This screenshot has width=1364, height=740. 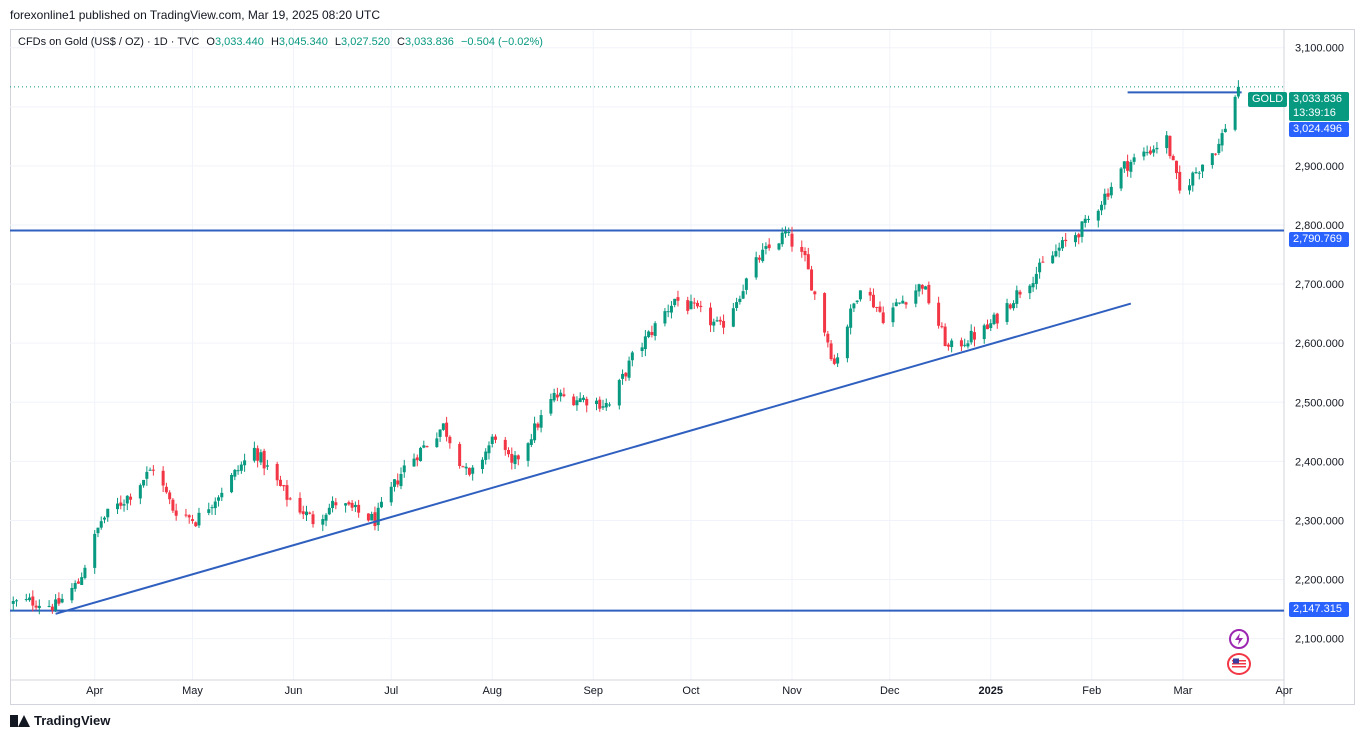 What do you see at coordinates (338, 42) in the screenshot?
I see `low-key: L` at bounding box center [338, 42].